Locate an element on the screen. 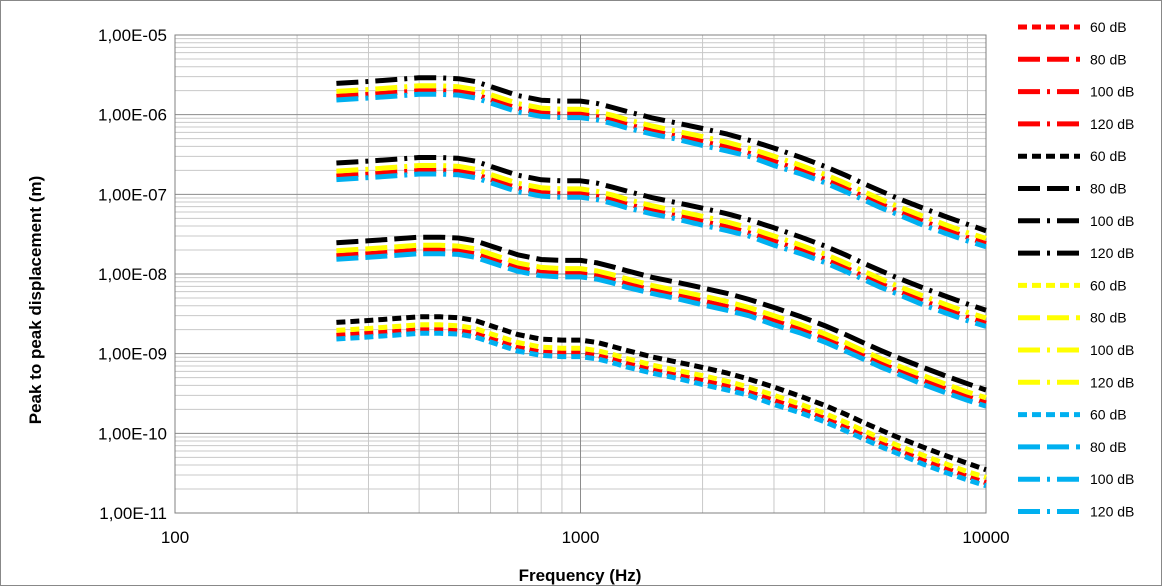 The width and height of the screenshot is (1162, 586). y-tick-label: 1,00E-05 is located at coordinates (132, 35).